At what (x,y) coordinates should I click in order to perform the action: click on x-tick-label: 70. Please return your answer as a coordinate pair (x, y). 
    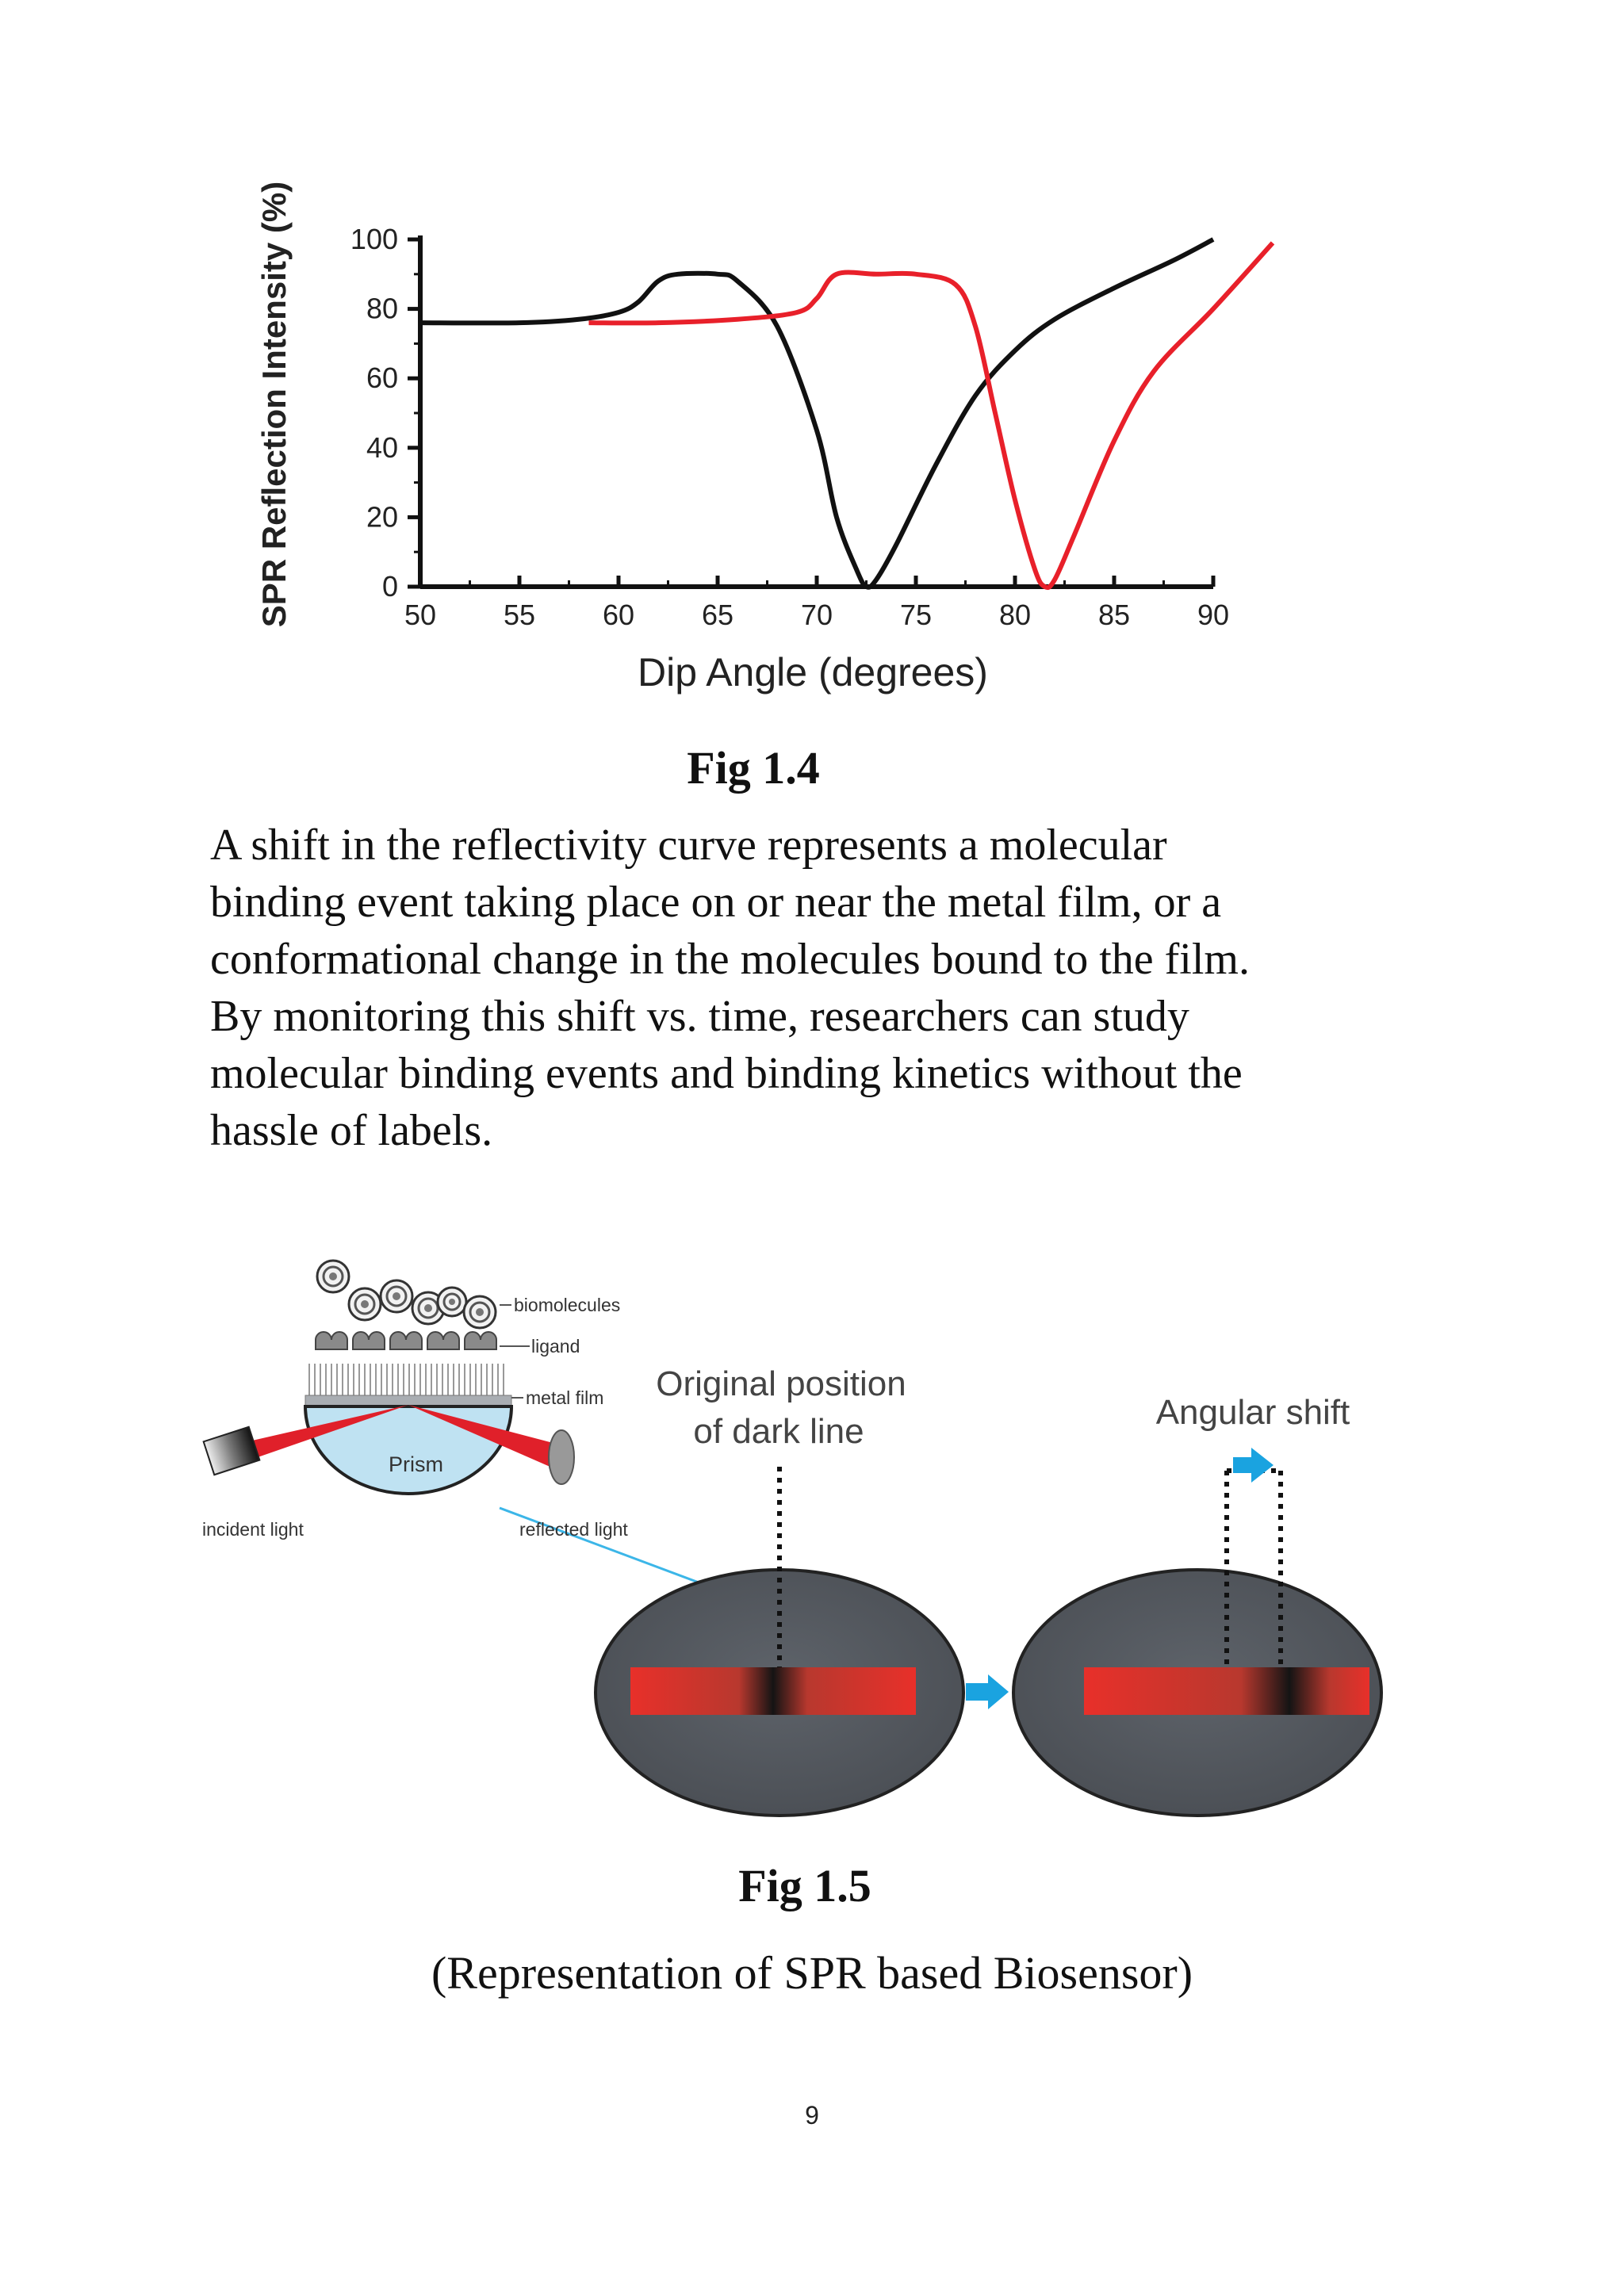
    Looking at the image, I should click on (817, 615).